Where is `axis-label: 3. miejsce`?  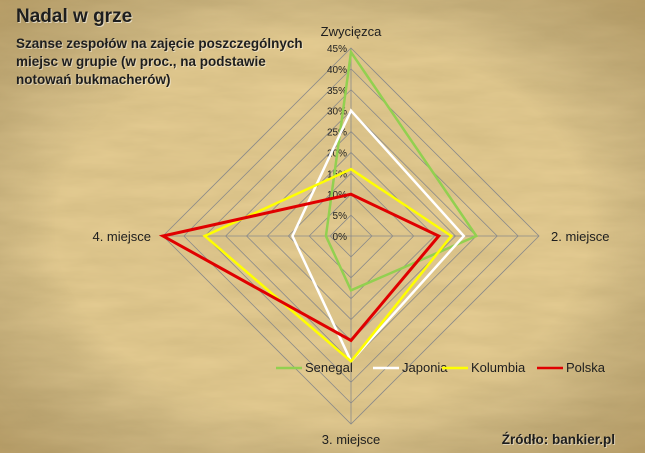 axis-label: 3. miejsce is located at coordinates (351, 439).